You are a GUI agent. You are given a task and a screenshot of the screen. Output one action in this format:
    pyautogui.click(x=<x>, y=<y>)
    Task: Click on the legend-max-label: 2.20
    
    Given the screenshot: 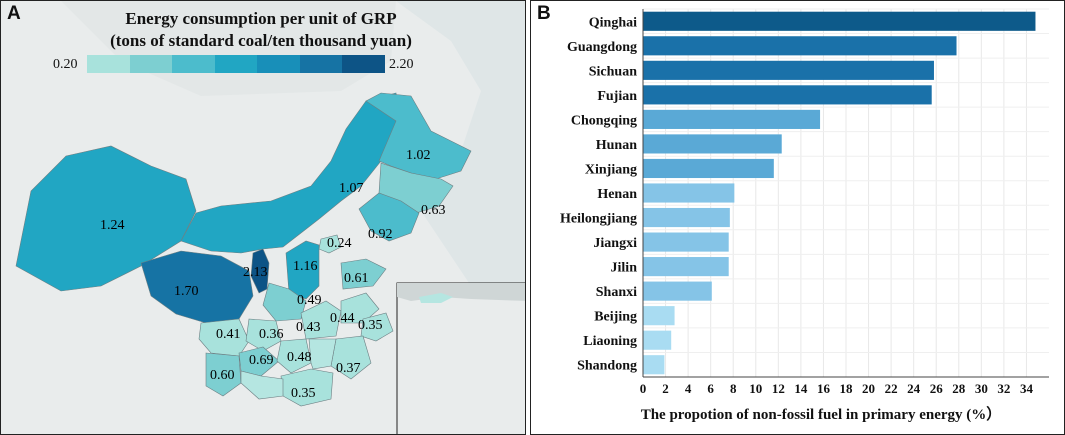 What is the action you would take?
    pyautogui.click(x=401, y=64)
    